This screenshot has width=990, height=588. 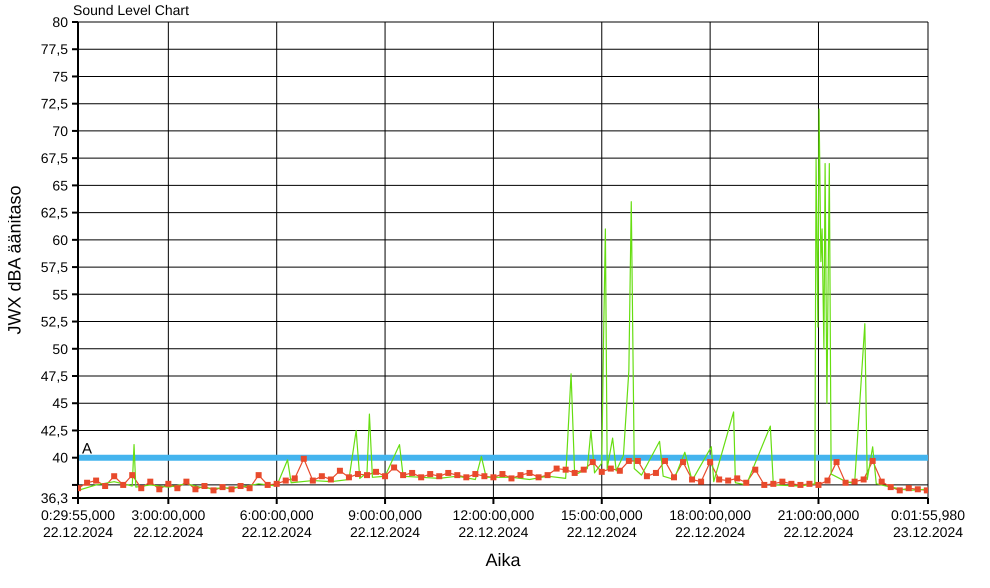 What do you see at coordinates (54, 104) in the screenshot?
I see `y-tick-label: 72,5` at bounding box center [54, 104].